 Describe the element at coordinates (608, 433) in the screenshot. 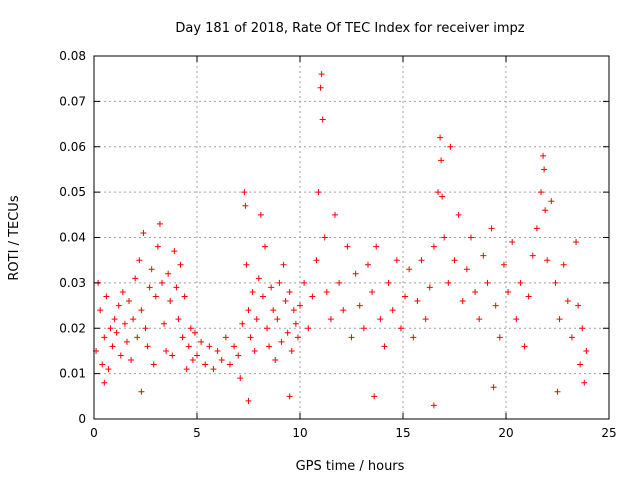

I see `x-tick-label: 25` at that location.